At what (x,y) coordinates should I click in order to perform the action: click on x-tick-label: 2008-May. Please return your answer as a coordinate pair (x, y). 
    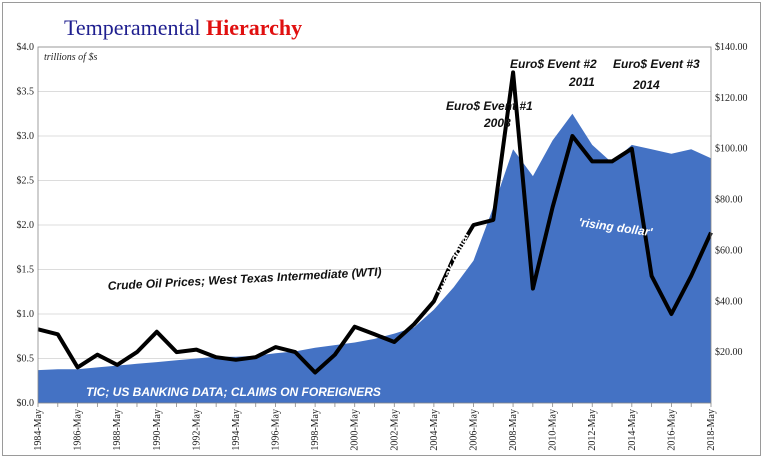
    Looking at the image, I should click on (513, 430).